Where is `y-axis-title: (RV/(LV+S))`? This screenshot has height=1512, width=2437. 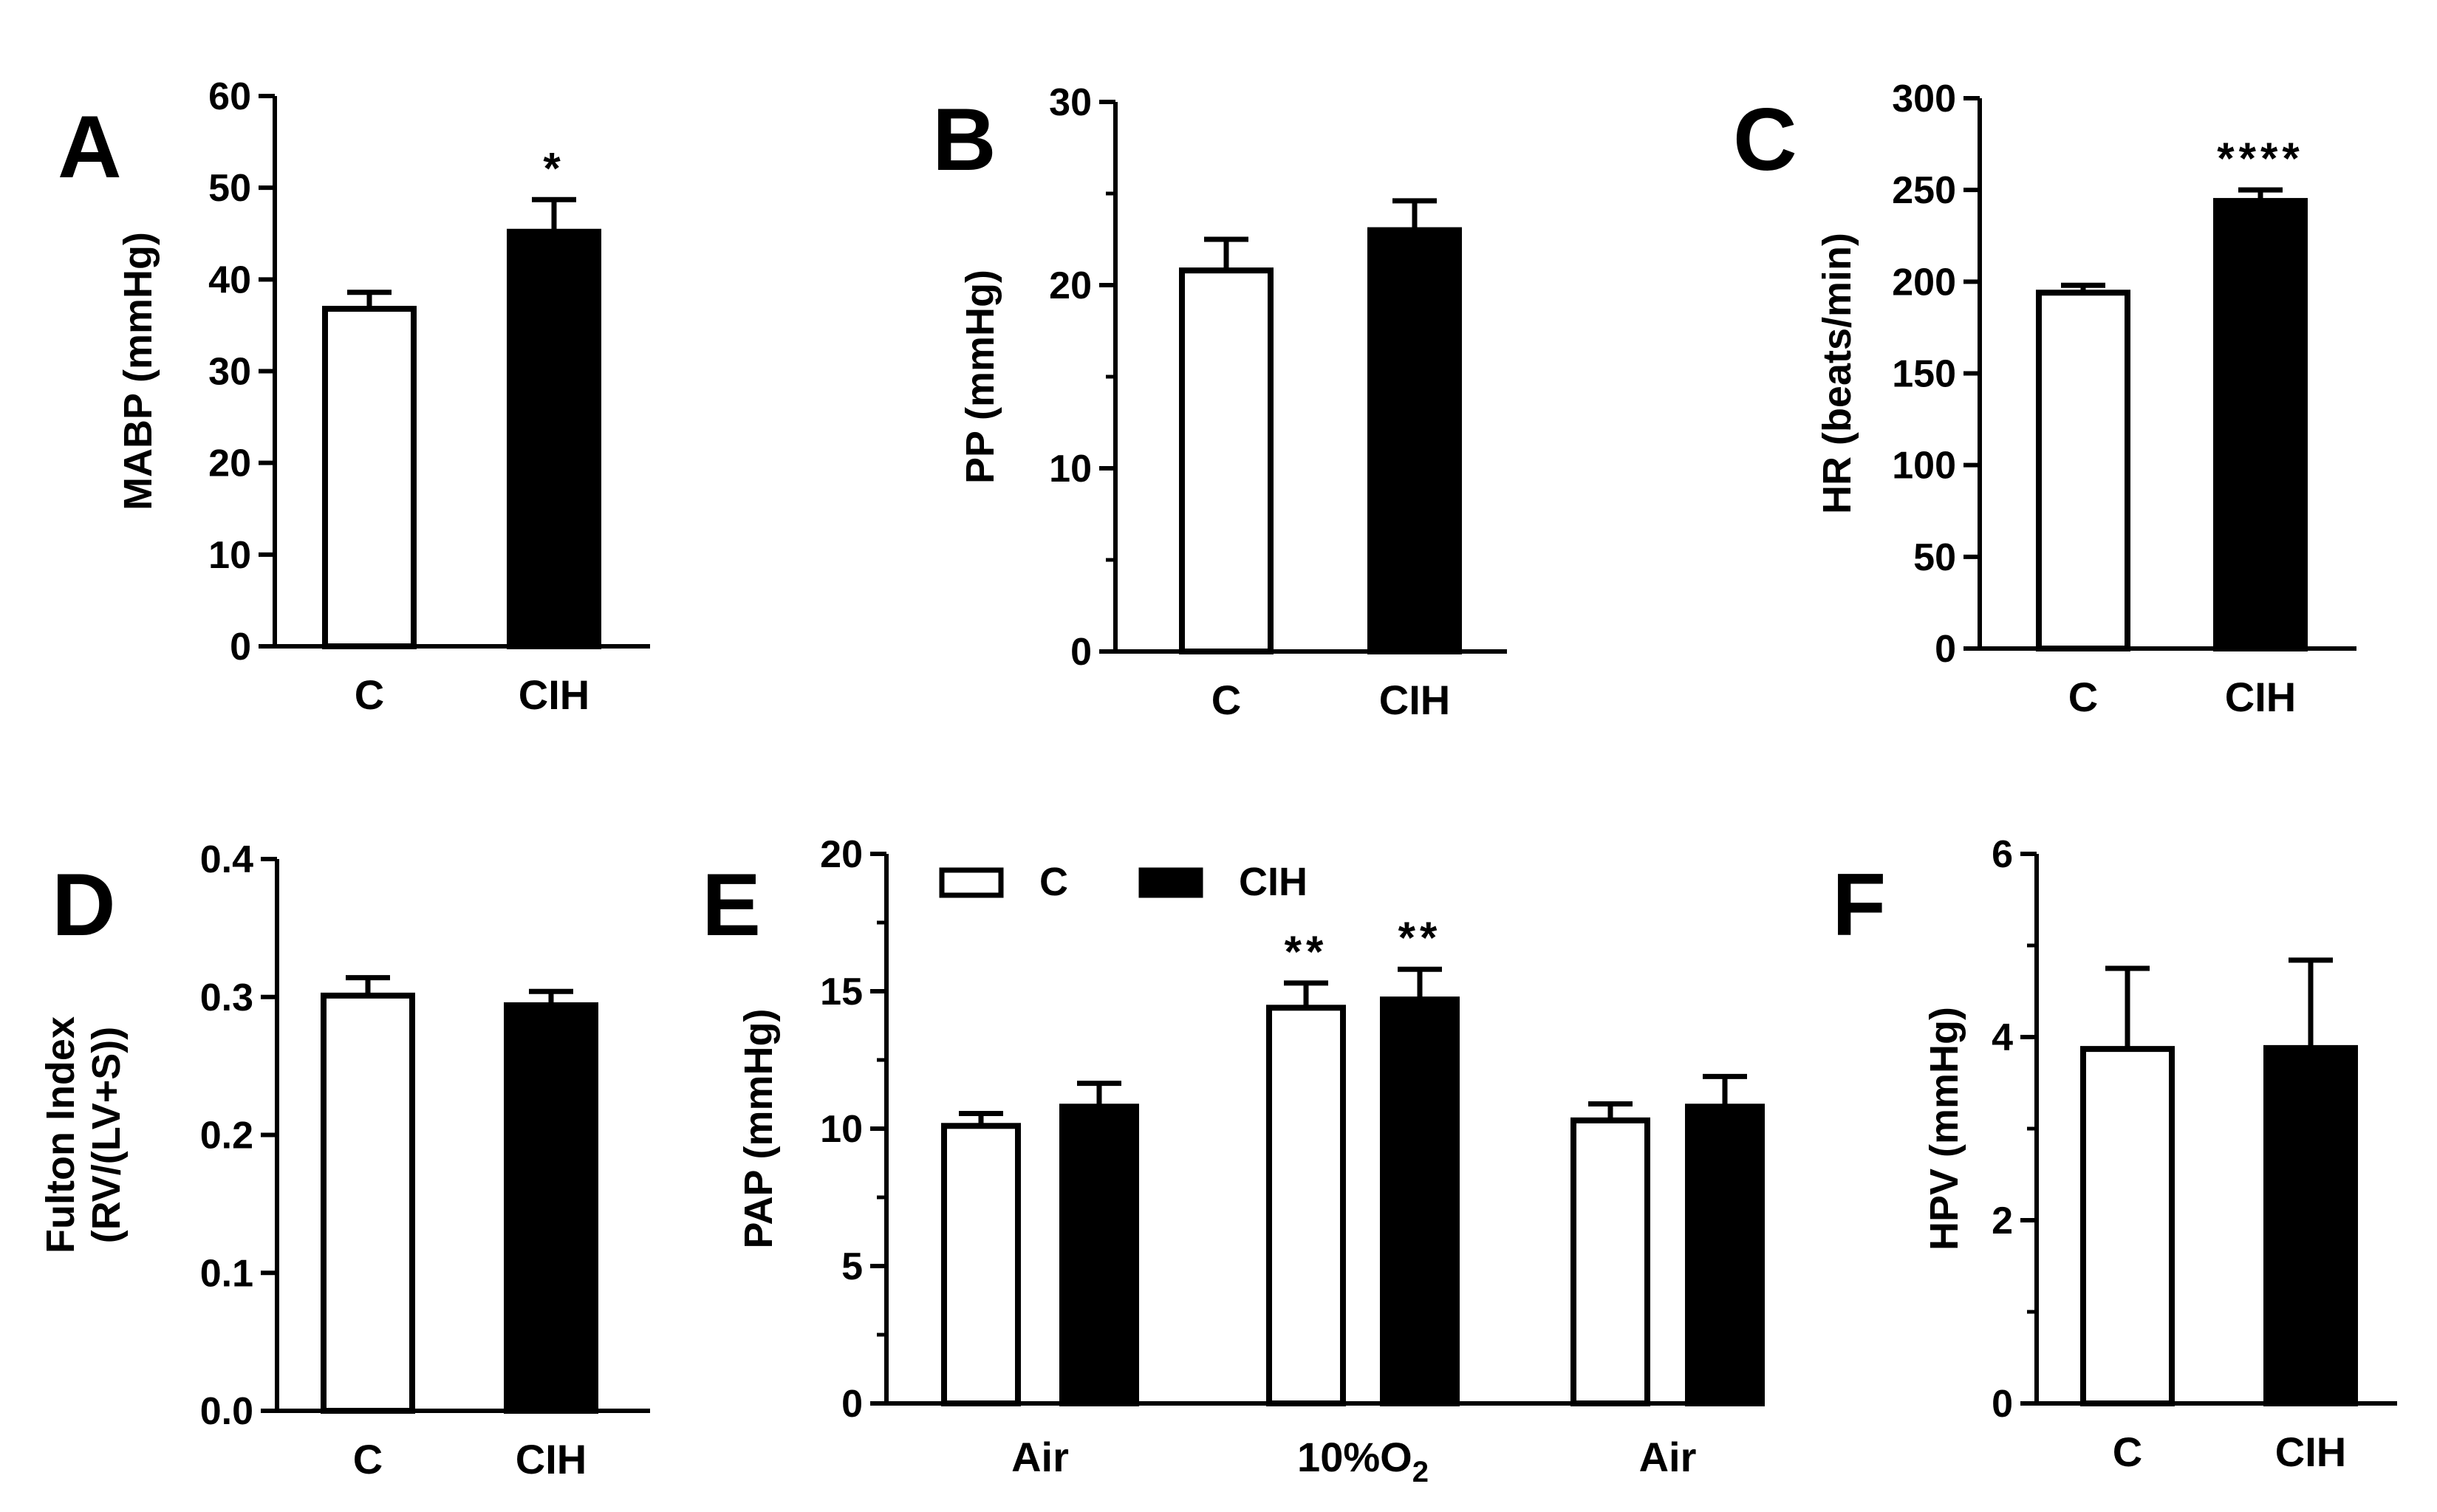 y-axis-title: (RV/(LV+S)) is located at coordinates (106, 1135).